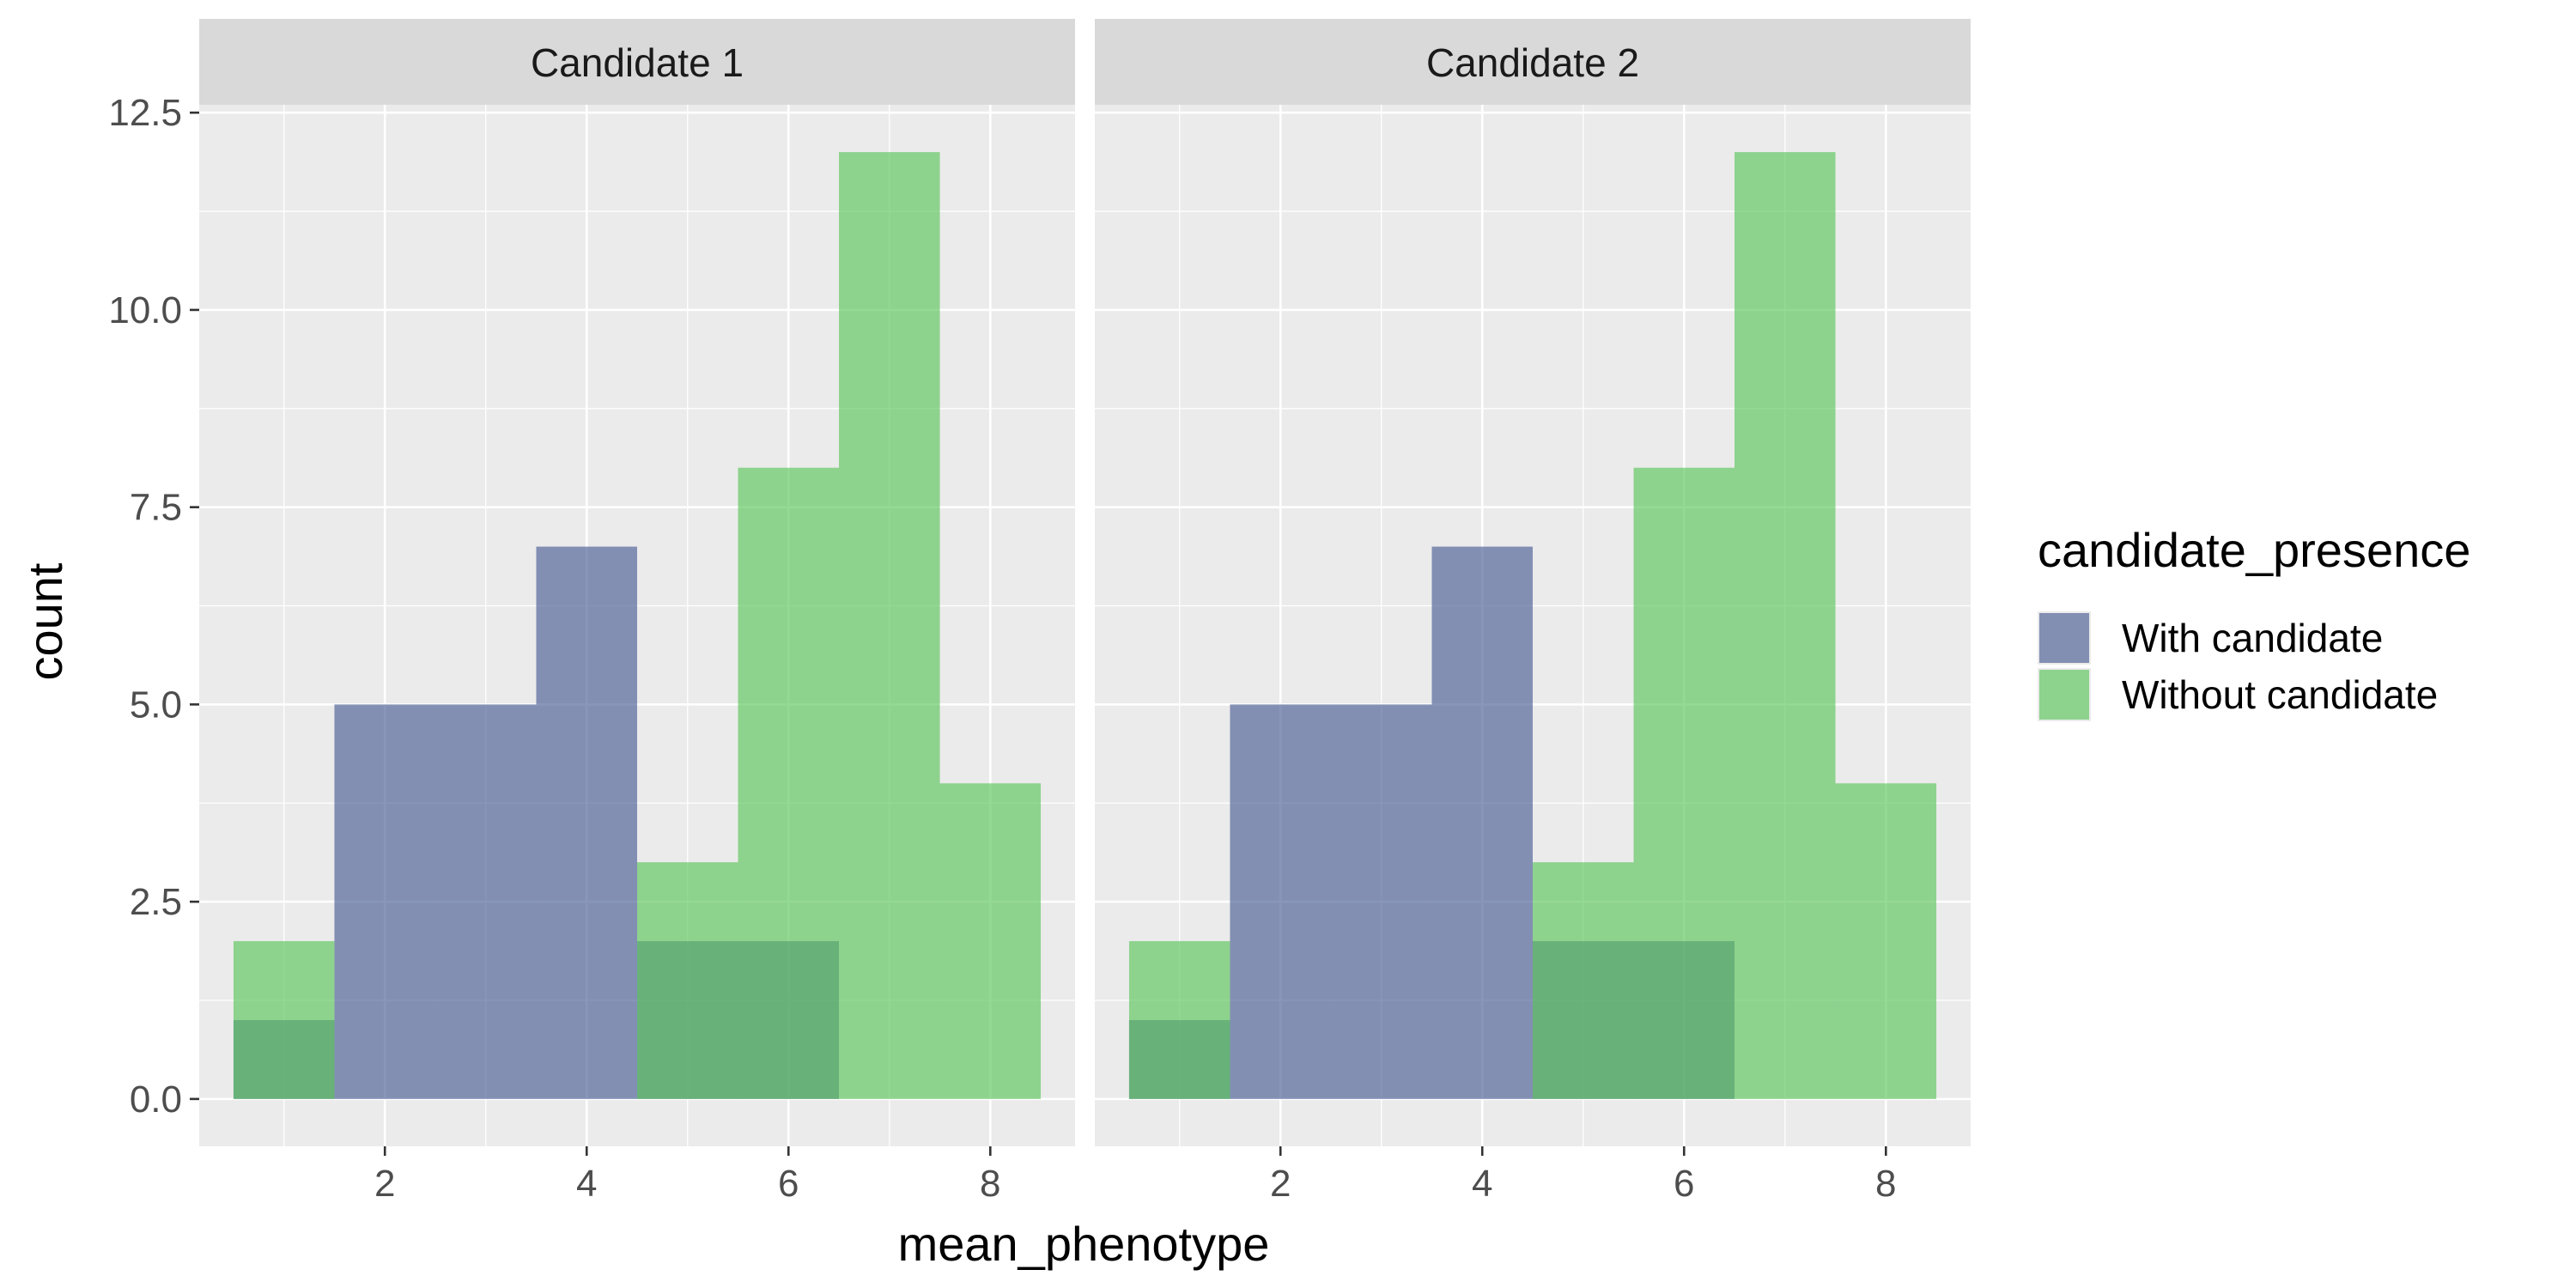  I want to click on legend-entry-label: Without candidate, so click(2280, 695).